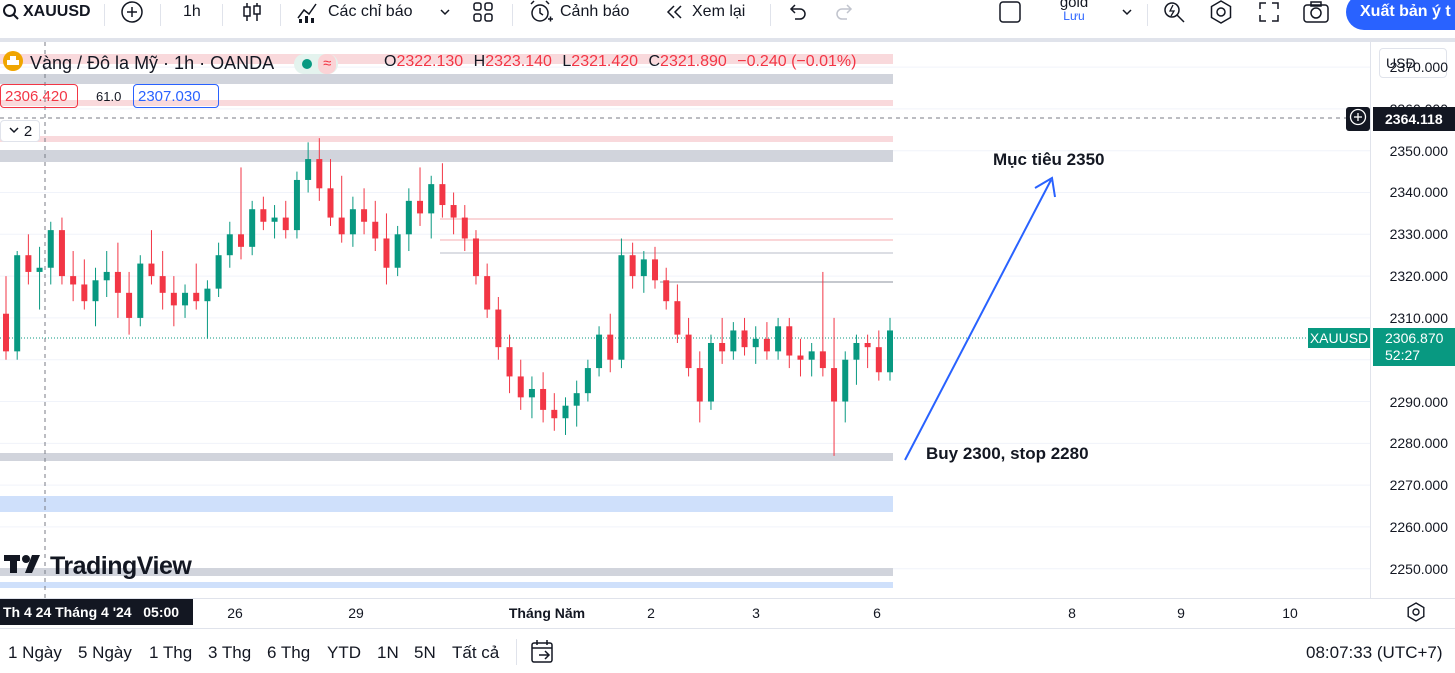  I want to click on range-button: 1N, so click(388, 652).